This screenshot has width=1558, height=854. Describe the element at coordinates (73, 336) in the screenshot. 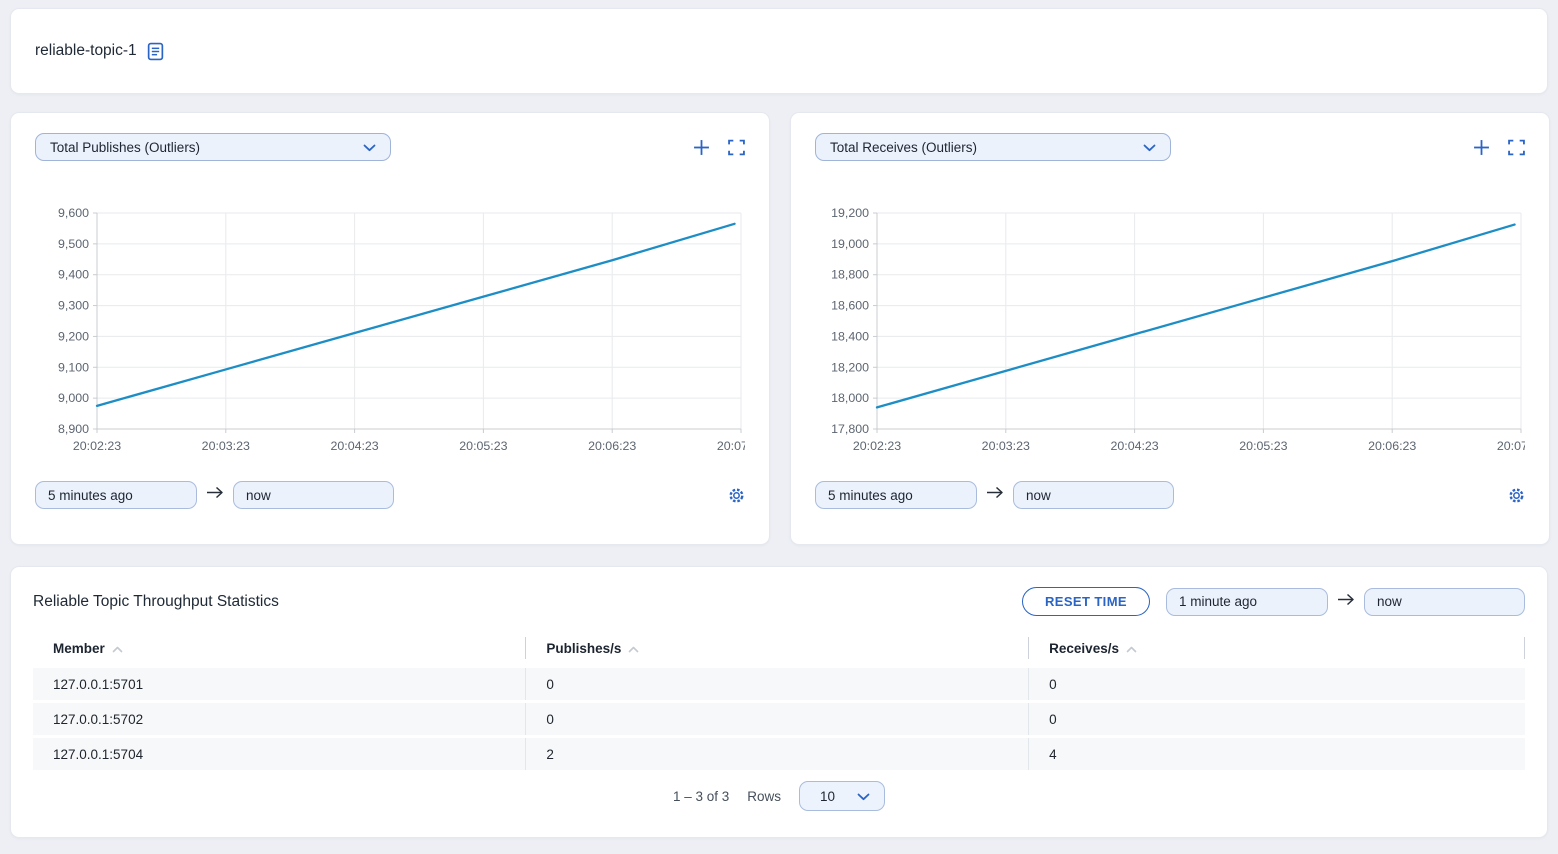

I see `svg-text: 9,200` at that location.